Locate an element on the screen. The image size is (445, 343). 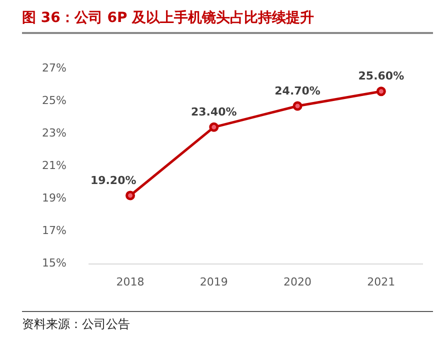
y-tick-label: 17% is located at coordinates (54, 231).